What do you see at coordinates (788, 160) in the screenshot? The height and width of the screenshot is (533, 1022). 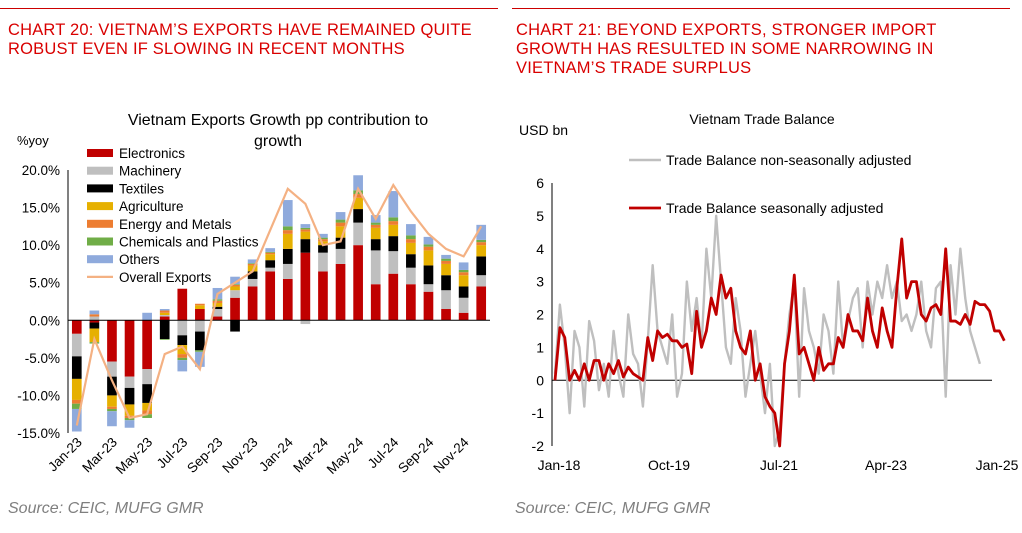 I see `legend-label: Trade Balance non-seasonally adjusted` at bounding box center [788, 160].